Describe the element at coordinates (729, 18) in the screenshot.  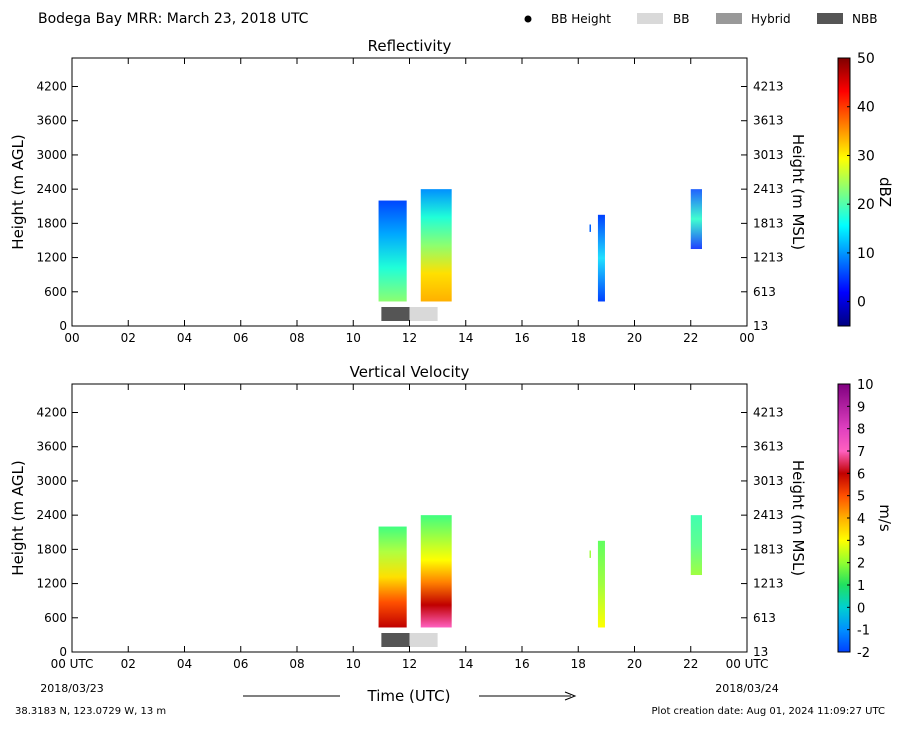
I see `legend-hybrid-swatch` at that location.